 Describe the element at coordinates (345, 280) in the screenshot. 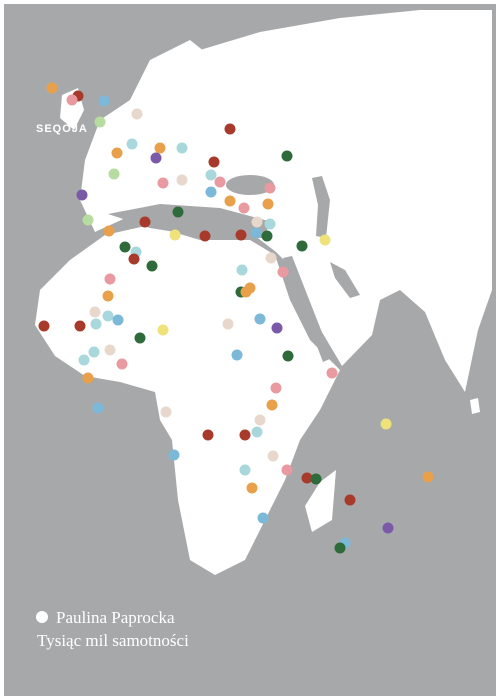

I see `persian-gulf` at that location.